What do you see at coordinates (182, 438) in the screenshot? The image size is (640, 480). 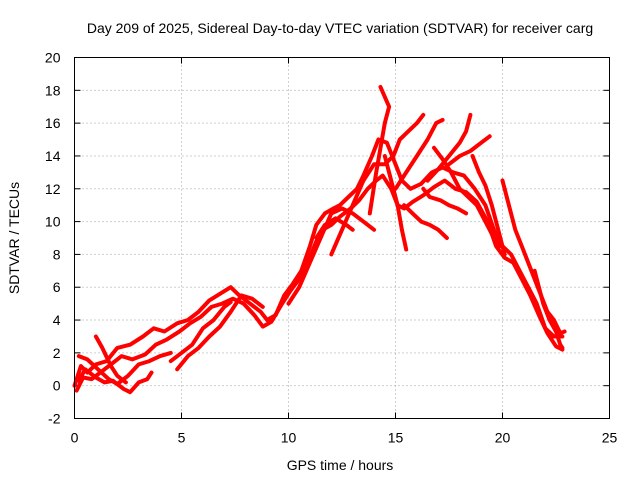 I see `x-tick-label: 5` at bounding box center [182, 438].